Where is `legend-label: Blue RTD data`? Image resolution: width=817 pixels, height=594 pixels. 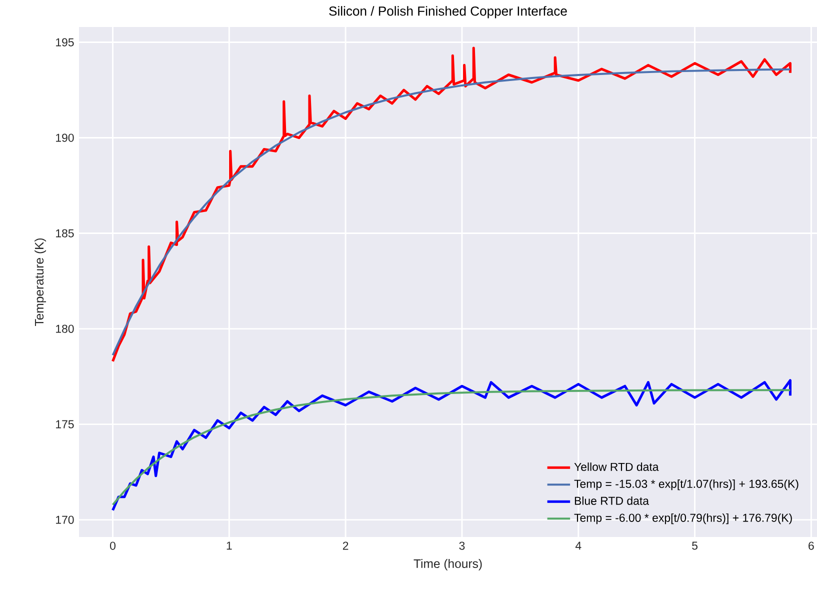
legend-label: Blue RTD data is located at coordinates (611, 500).